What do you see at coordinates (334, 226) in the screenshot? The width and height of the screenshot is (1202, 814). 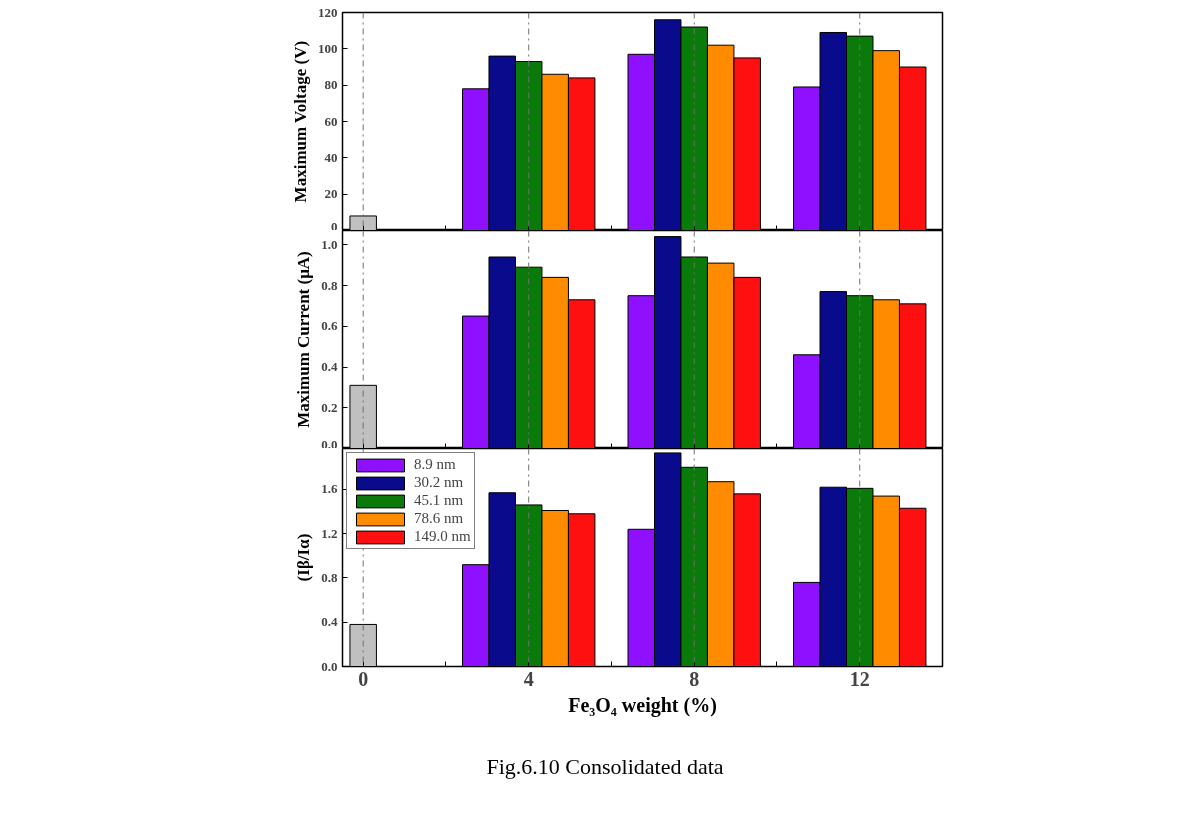 I see `y-tick-label: 0` at bounding box center [334, 226].